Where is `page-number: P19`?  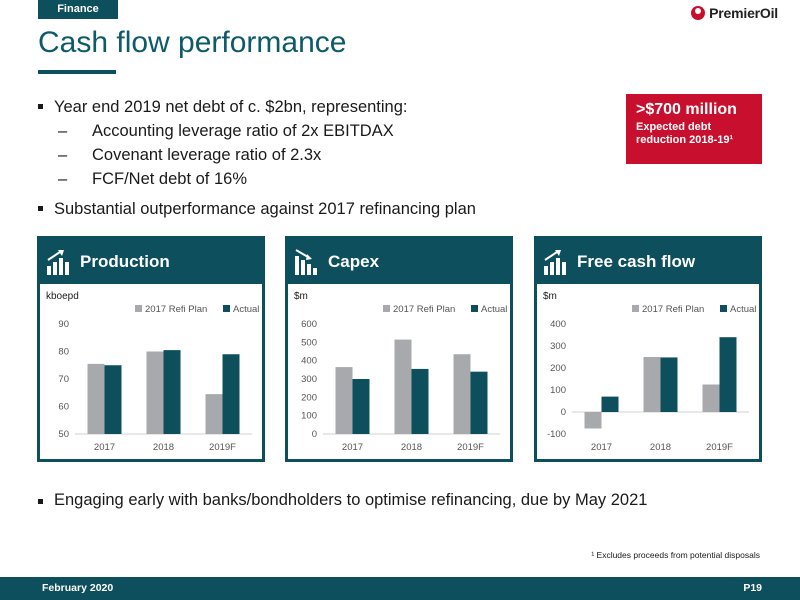
page-number: P19 is located at coordinates (752, 588).